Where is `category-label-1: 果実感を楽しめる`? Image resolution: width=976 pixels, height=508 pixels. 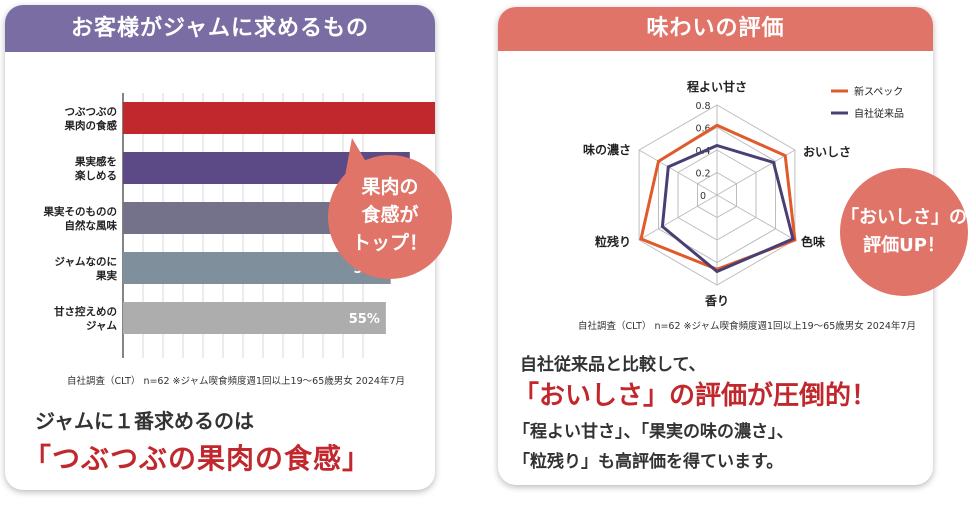
category-label-1: 果実感を楽しめる is located at coordinates (95, 168).